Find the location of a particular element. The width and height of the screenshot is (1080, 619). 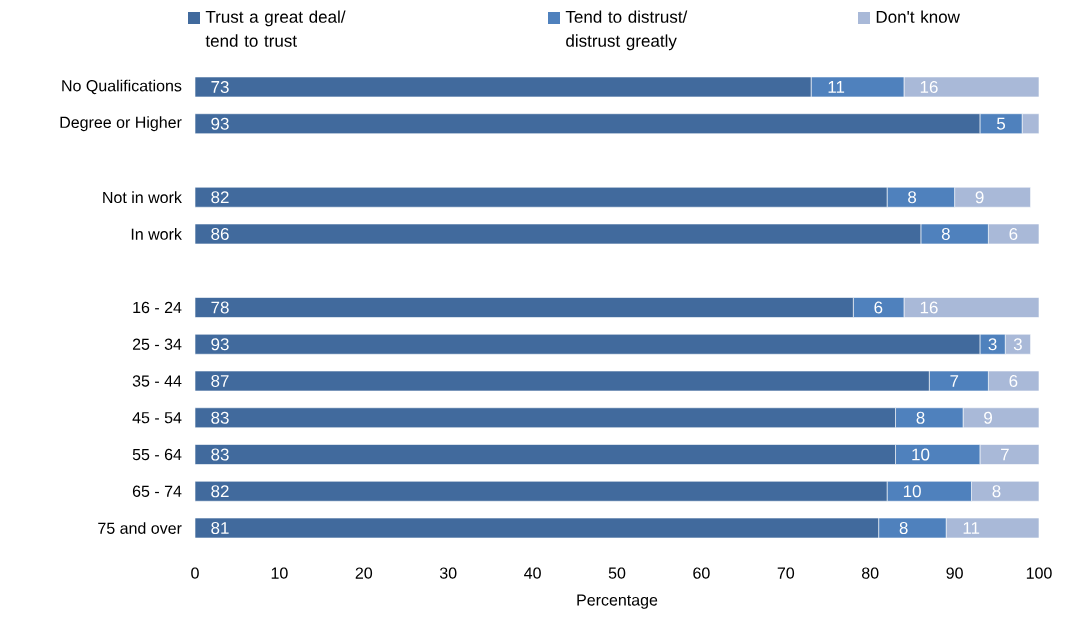

x-tick-label: 50 is located at coordinates (617, 573).